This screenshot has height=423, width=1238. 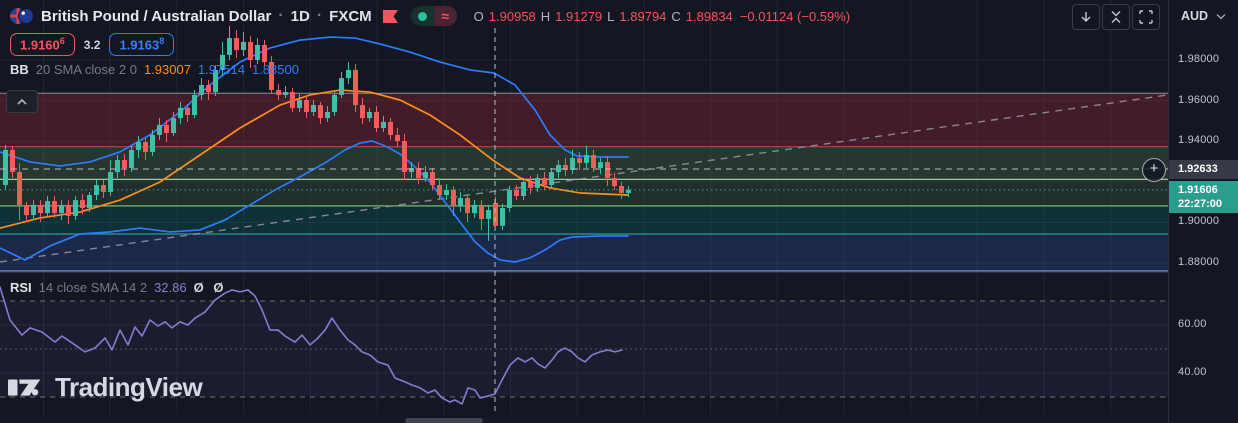 What do you see at coordinates (311, 345) in the screenshot?
I see `rsi-line` at bounding box center [311, 345].